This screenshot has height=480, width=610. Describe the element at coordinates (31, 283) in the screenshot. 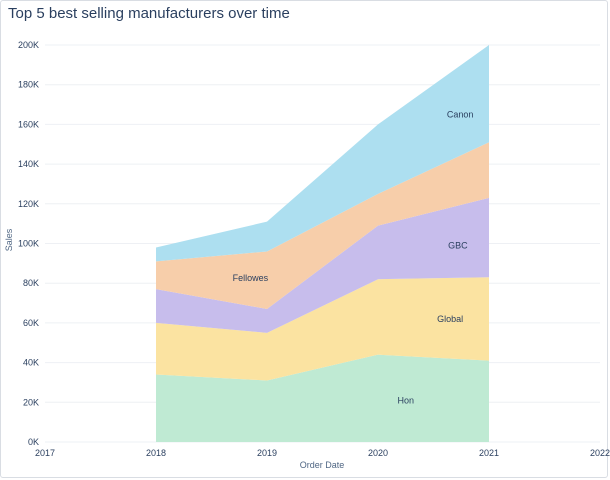

I see `y-tick-label: 80K` at that location.